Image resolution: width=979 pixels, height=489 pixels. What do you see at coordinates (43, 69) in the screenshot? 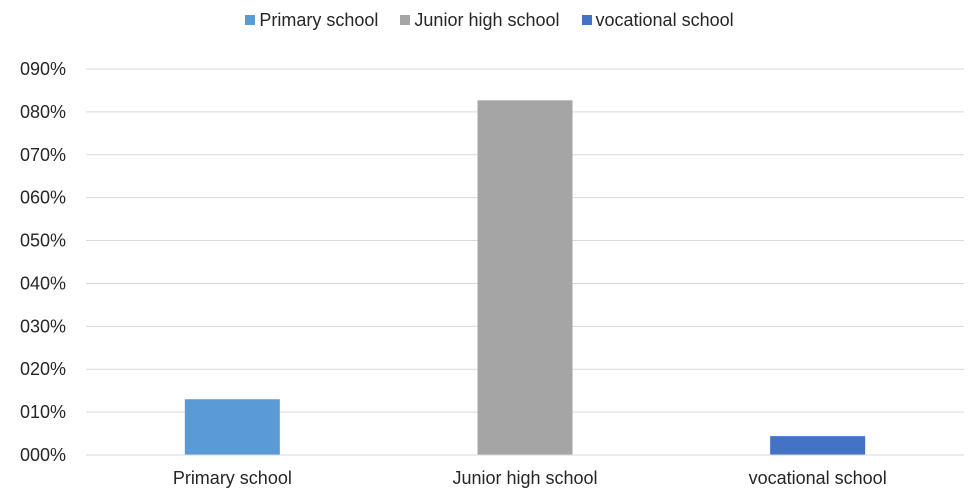
I see `y-tick-label: 090%` at bounding box center [43, 69].